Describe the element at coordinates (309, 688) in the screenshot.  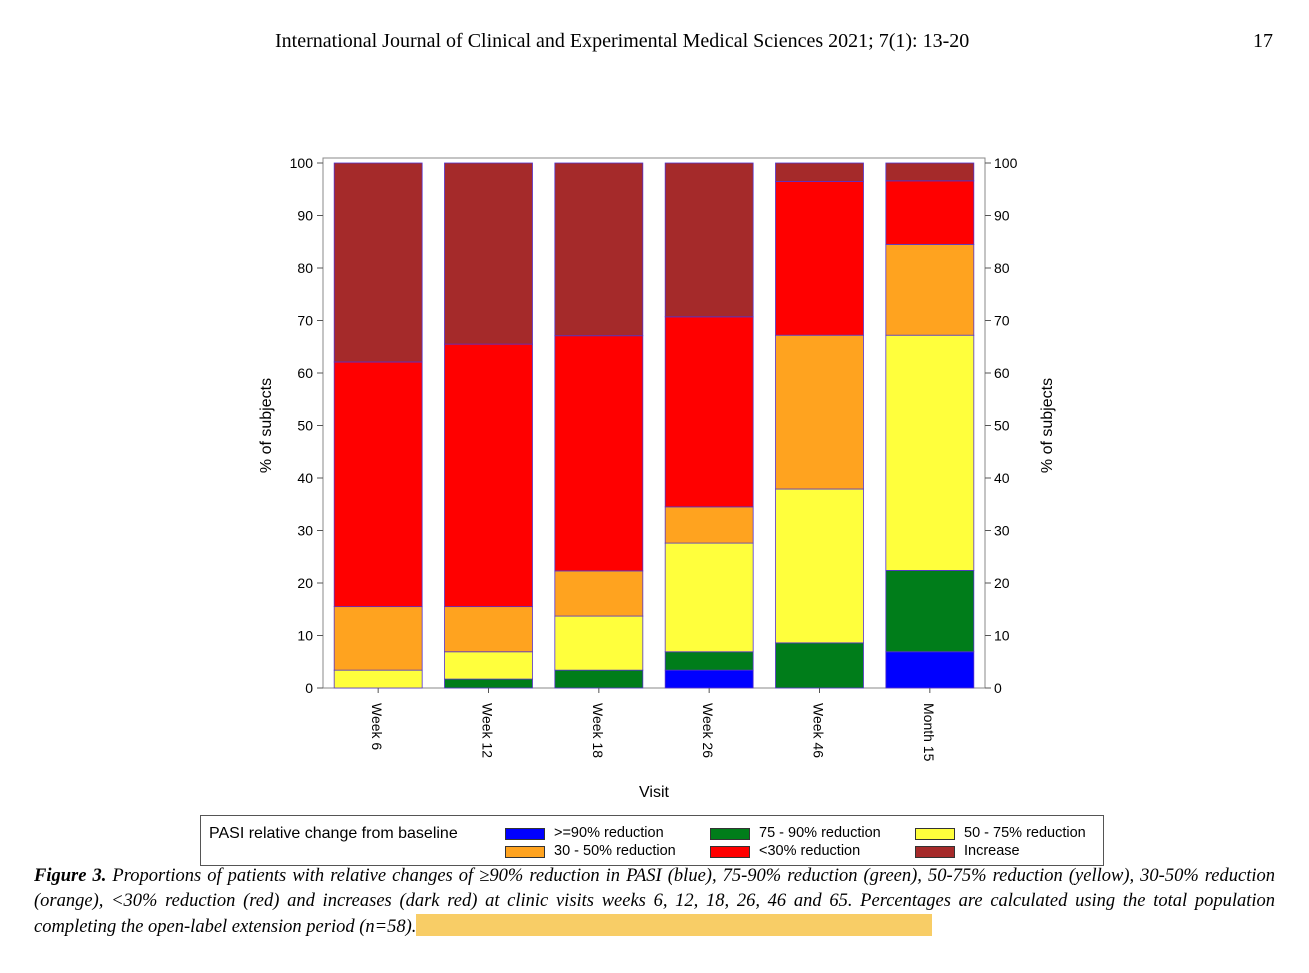
I see `y-tick-label-left: 0` at that location.